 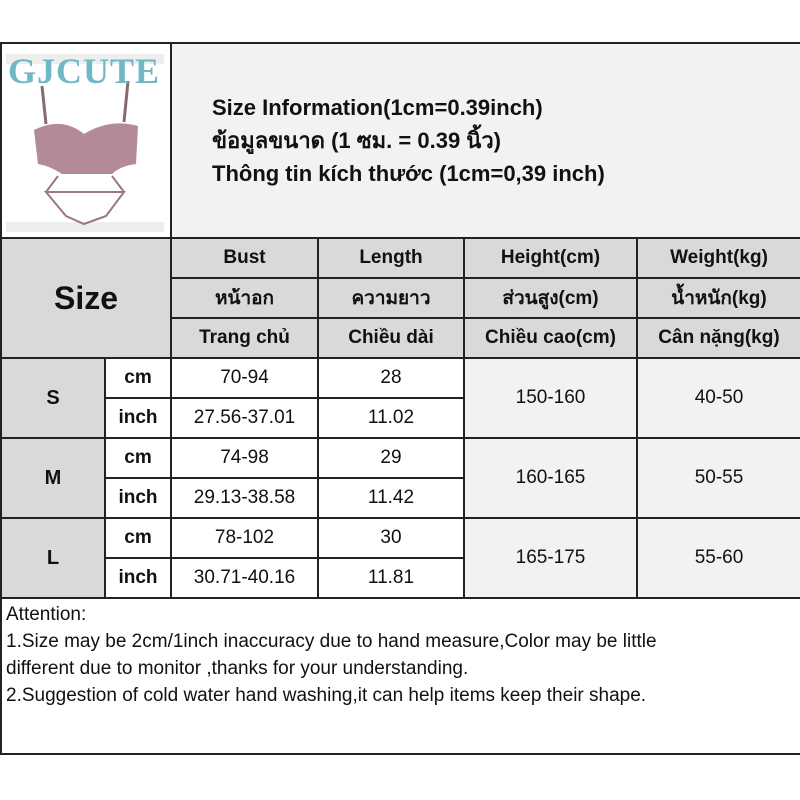 I want to click on header-weight-en: Weight(kg), so click(x=718, y=258).